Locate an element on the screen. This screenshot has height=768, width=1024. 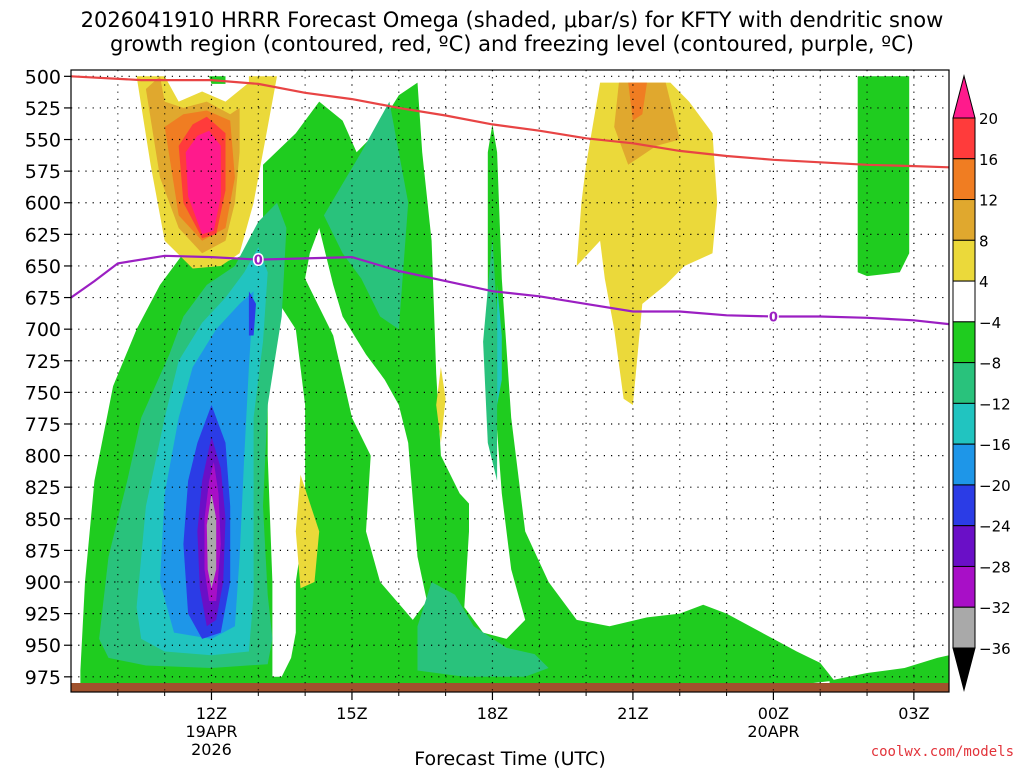
freezing-level-line is located at coordinates (510, 290).